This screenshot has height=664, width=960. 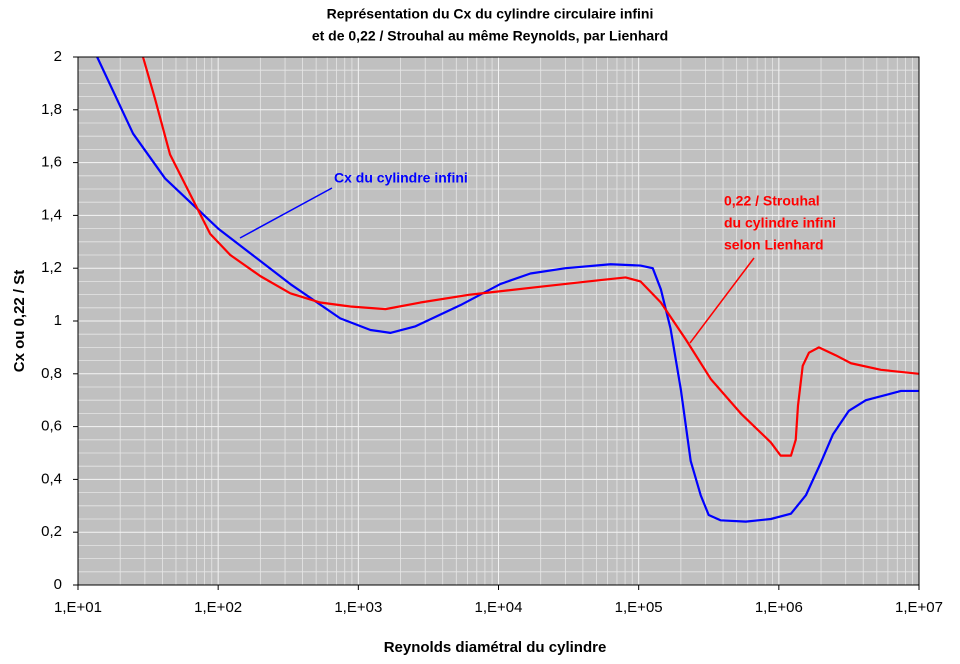 I want to click on y-tick-label: 1,8, so click(x=51, y=109).